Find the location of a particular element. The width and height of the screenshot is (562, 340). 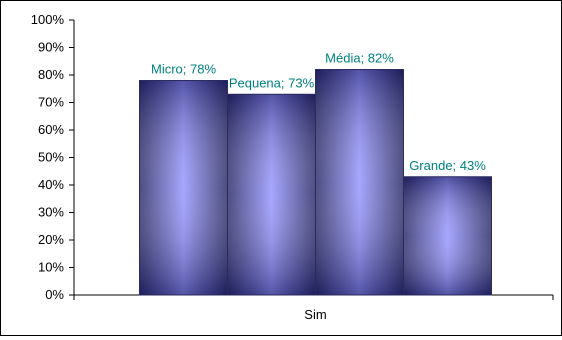

bar-micro is located at coordinates (183, 188).